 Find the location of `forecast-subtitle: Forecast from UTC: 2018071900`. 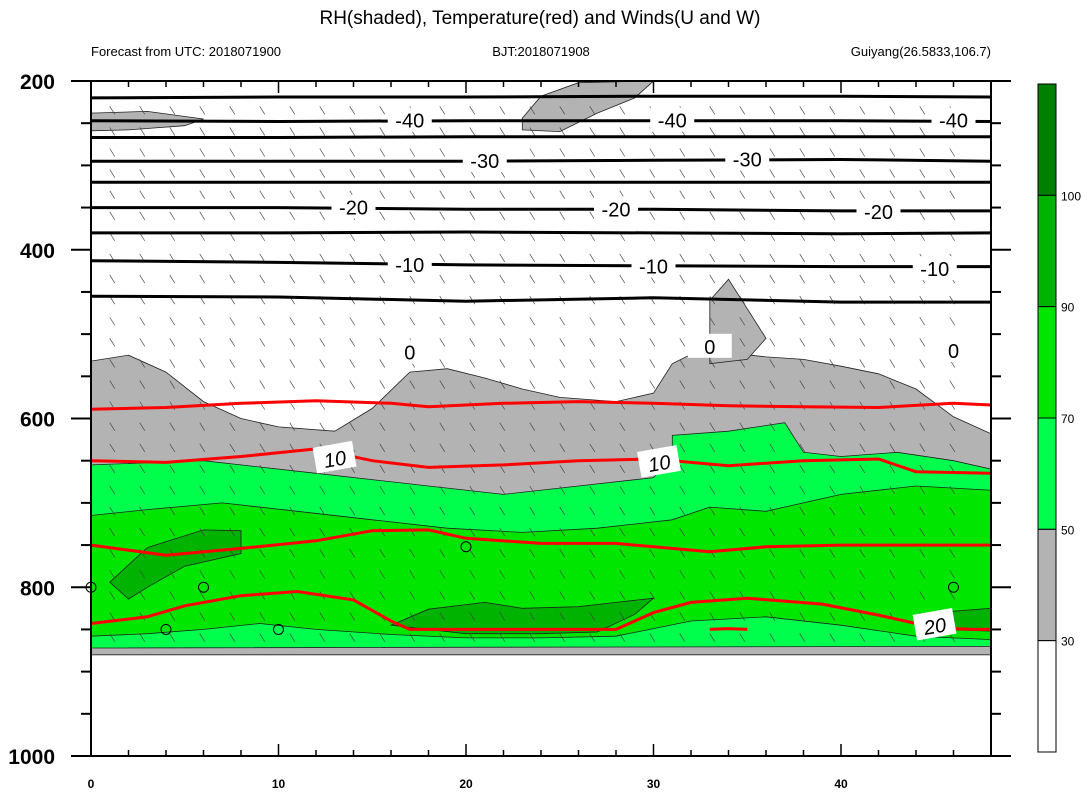

forecast-subtitle: Forecast from UTC: 2018071900 is located at coordinates (186, 51).